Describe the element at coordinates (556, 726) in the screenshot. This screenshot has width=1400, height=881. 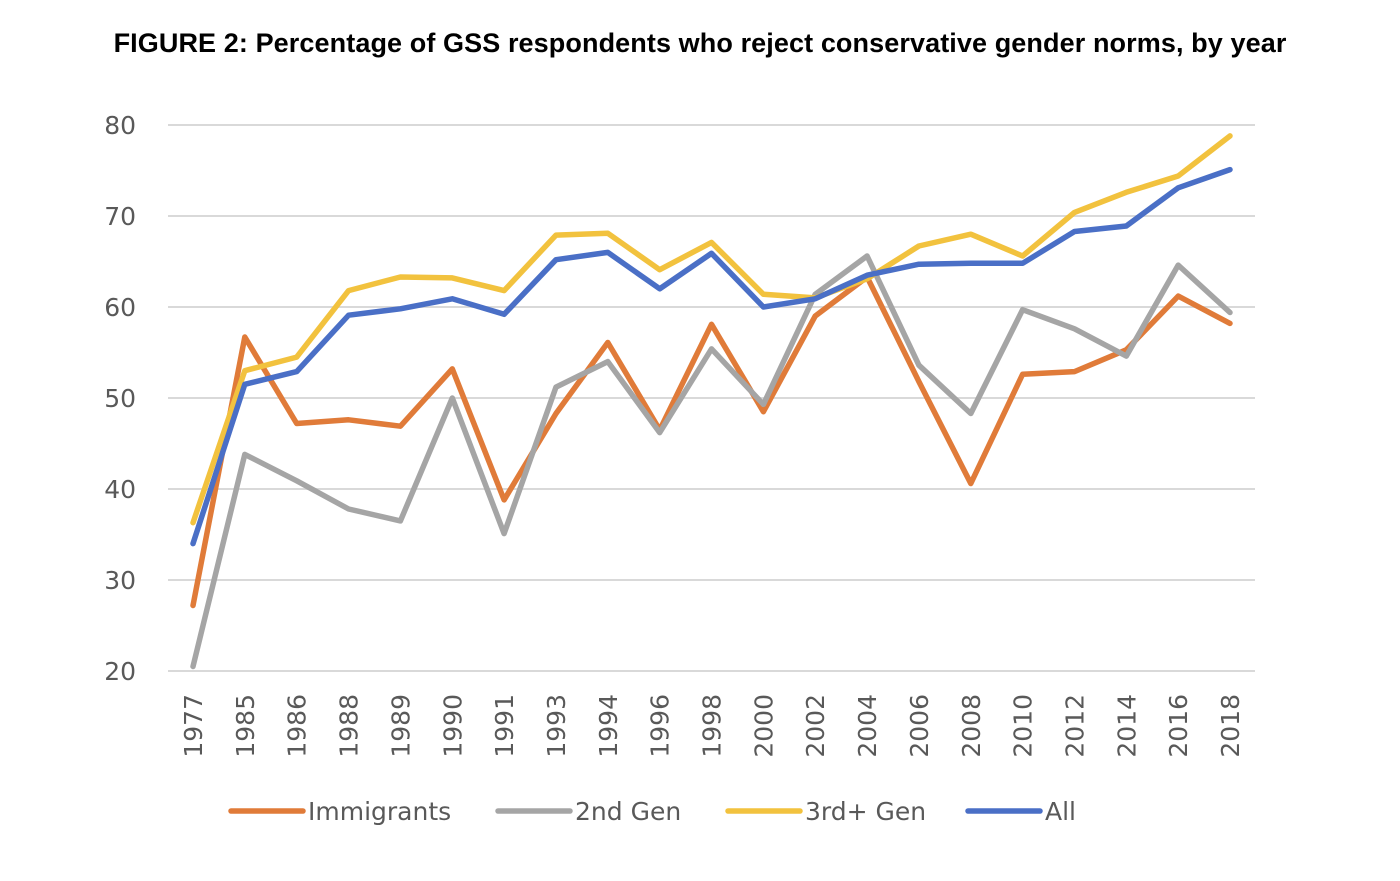
I see `x-tick-label: 1993` at that location.